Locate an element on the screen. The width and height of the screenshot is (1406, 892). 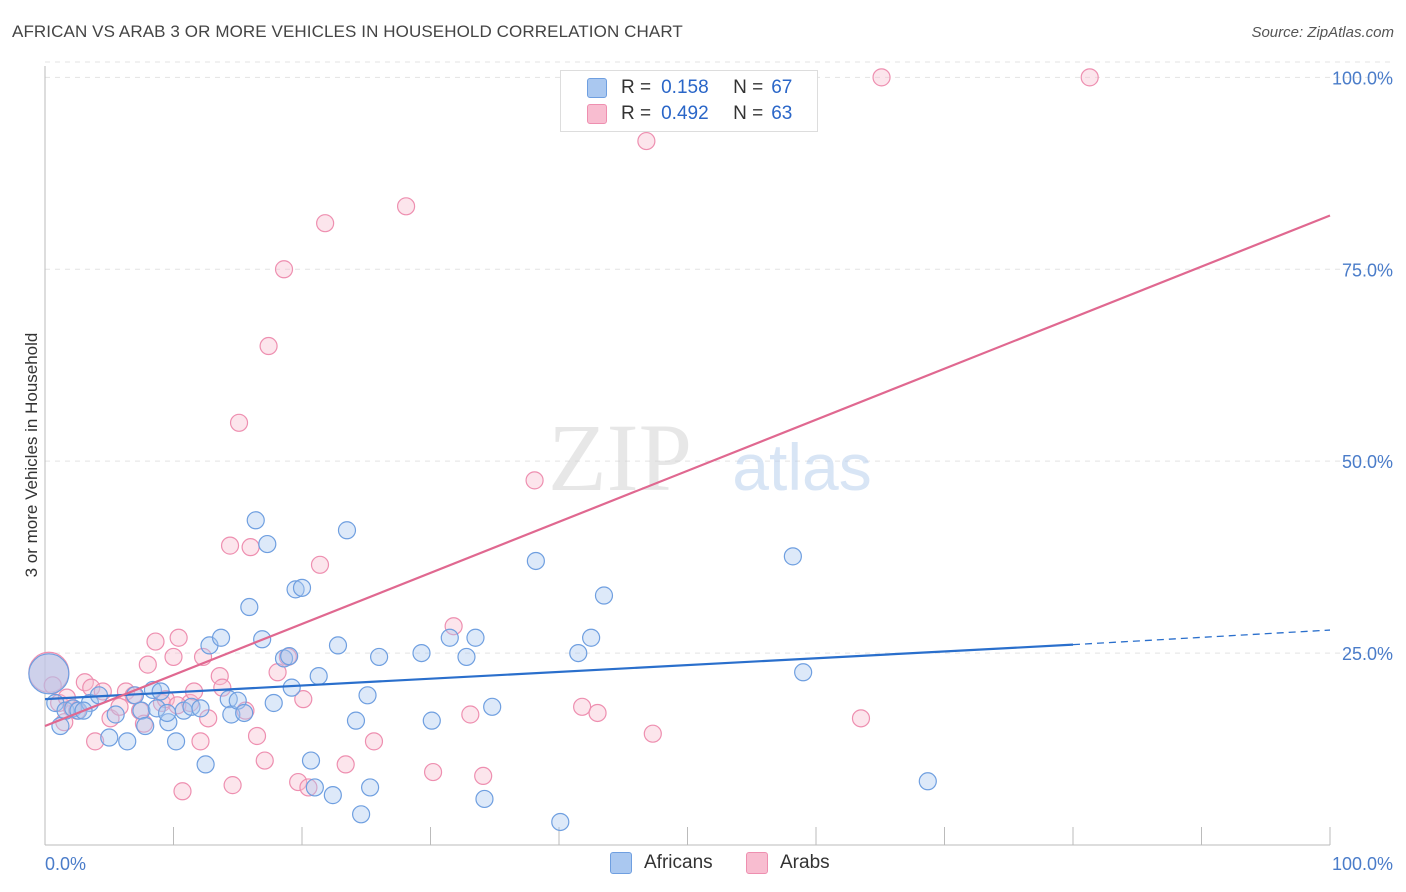
legend-row-arabs: R = 0.492 N = 63 is located at coordinates (676, 114).